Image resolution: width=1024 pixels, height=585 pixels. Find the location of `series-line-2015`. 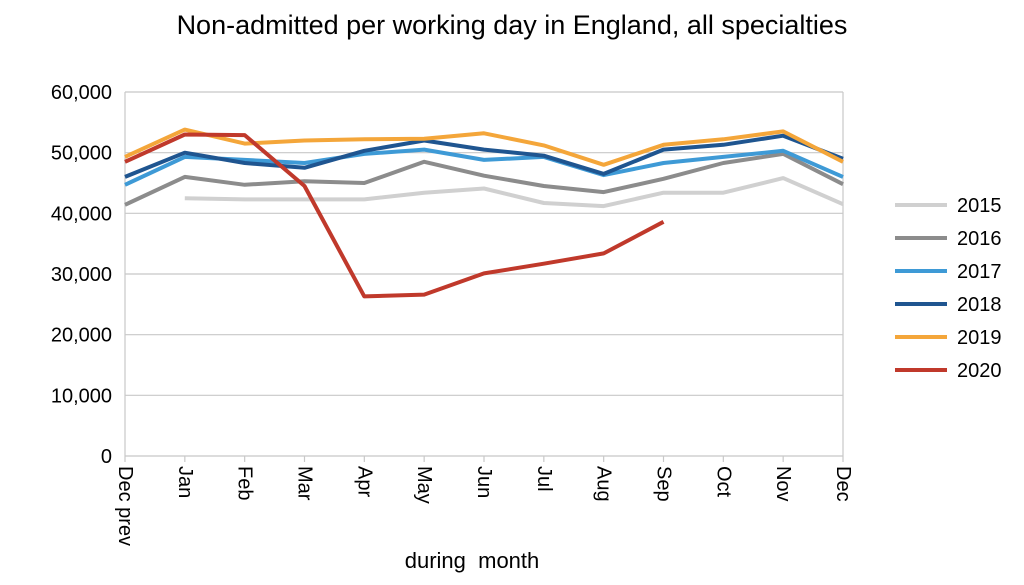

series-line-2015 is located at coordinates (514, 192).